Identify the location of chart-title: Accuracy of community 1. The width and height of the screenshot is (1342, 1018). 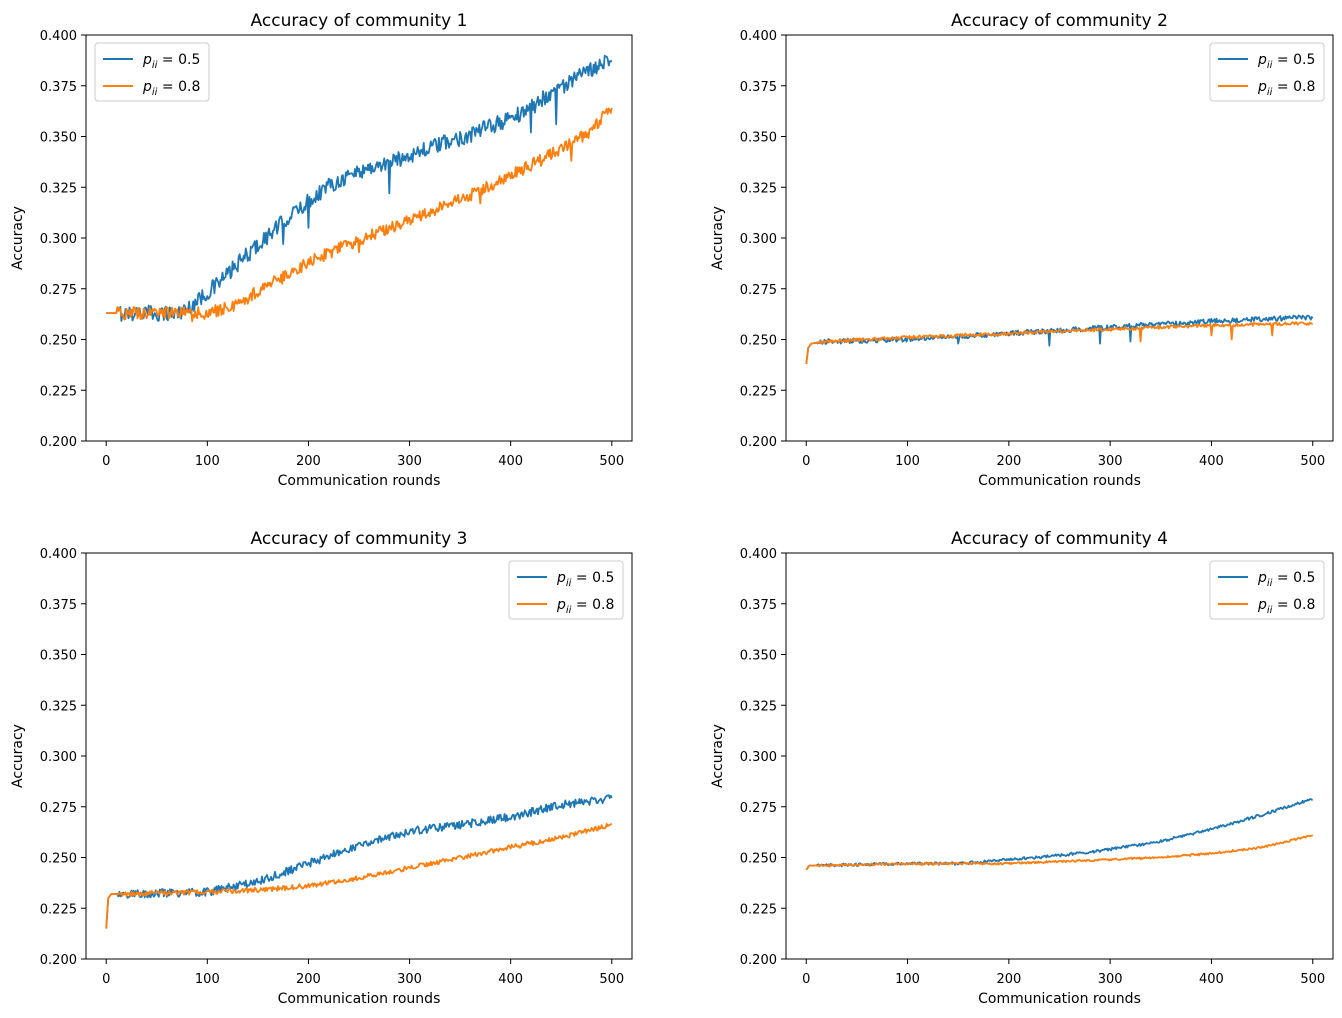
(359, 21).